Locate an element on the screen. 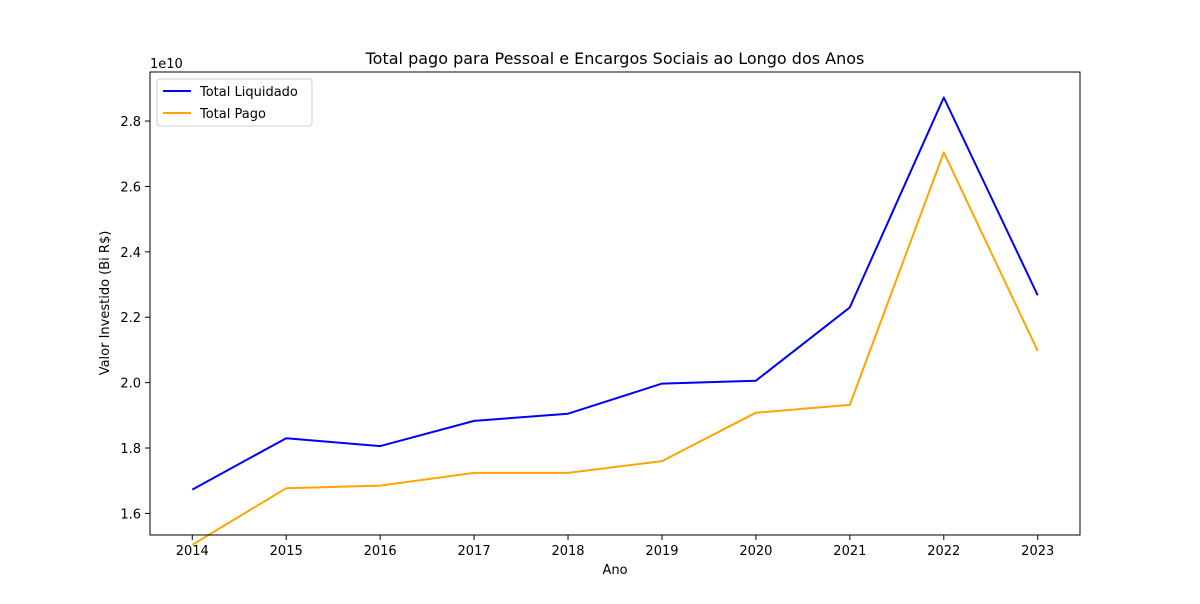 Image resolution: width=1200 pixels, height=604 pixels. y-tick-label: 2.8 is located at coordinates (130, 122).